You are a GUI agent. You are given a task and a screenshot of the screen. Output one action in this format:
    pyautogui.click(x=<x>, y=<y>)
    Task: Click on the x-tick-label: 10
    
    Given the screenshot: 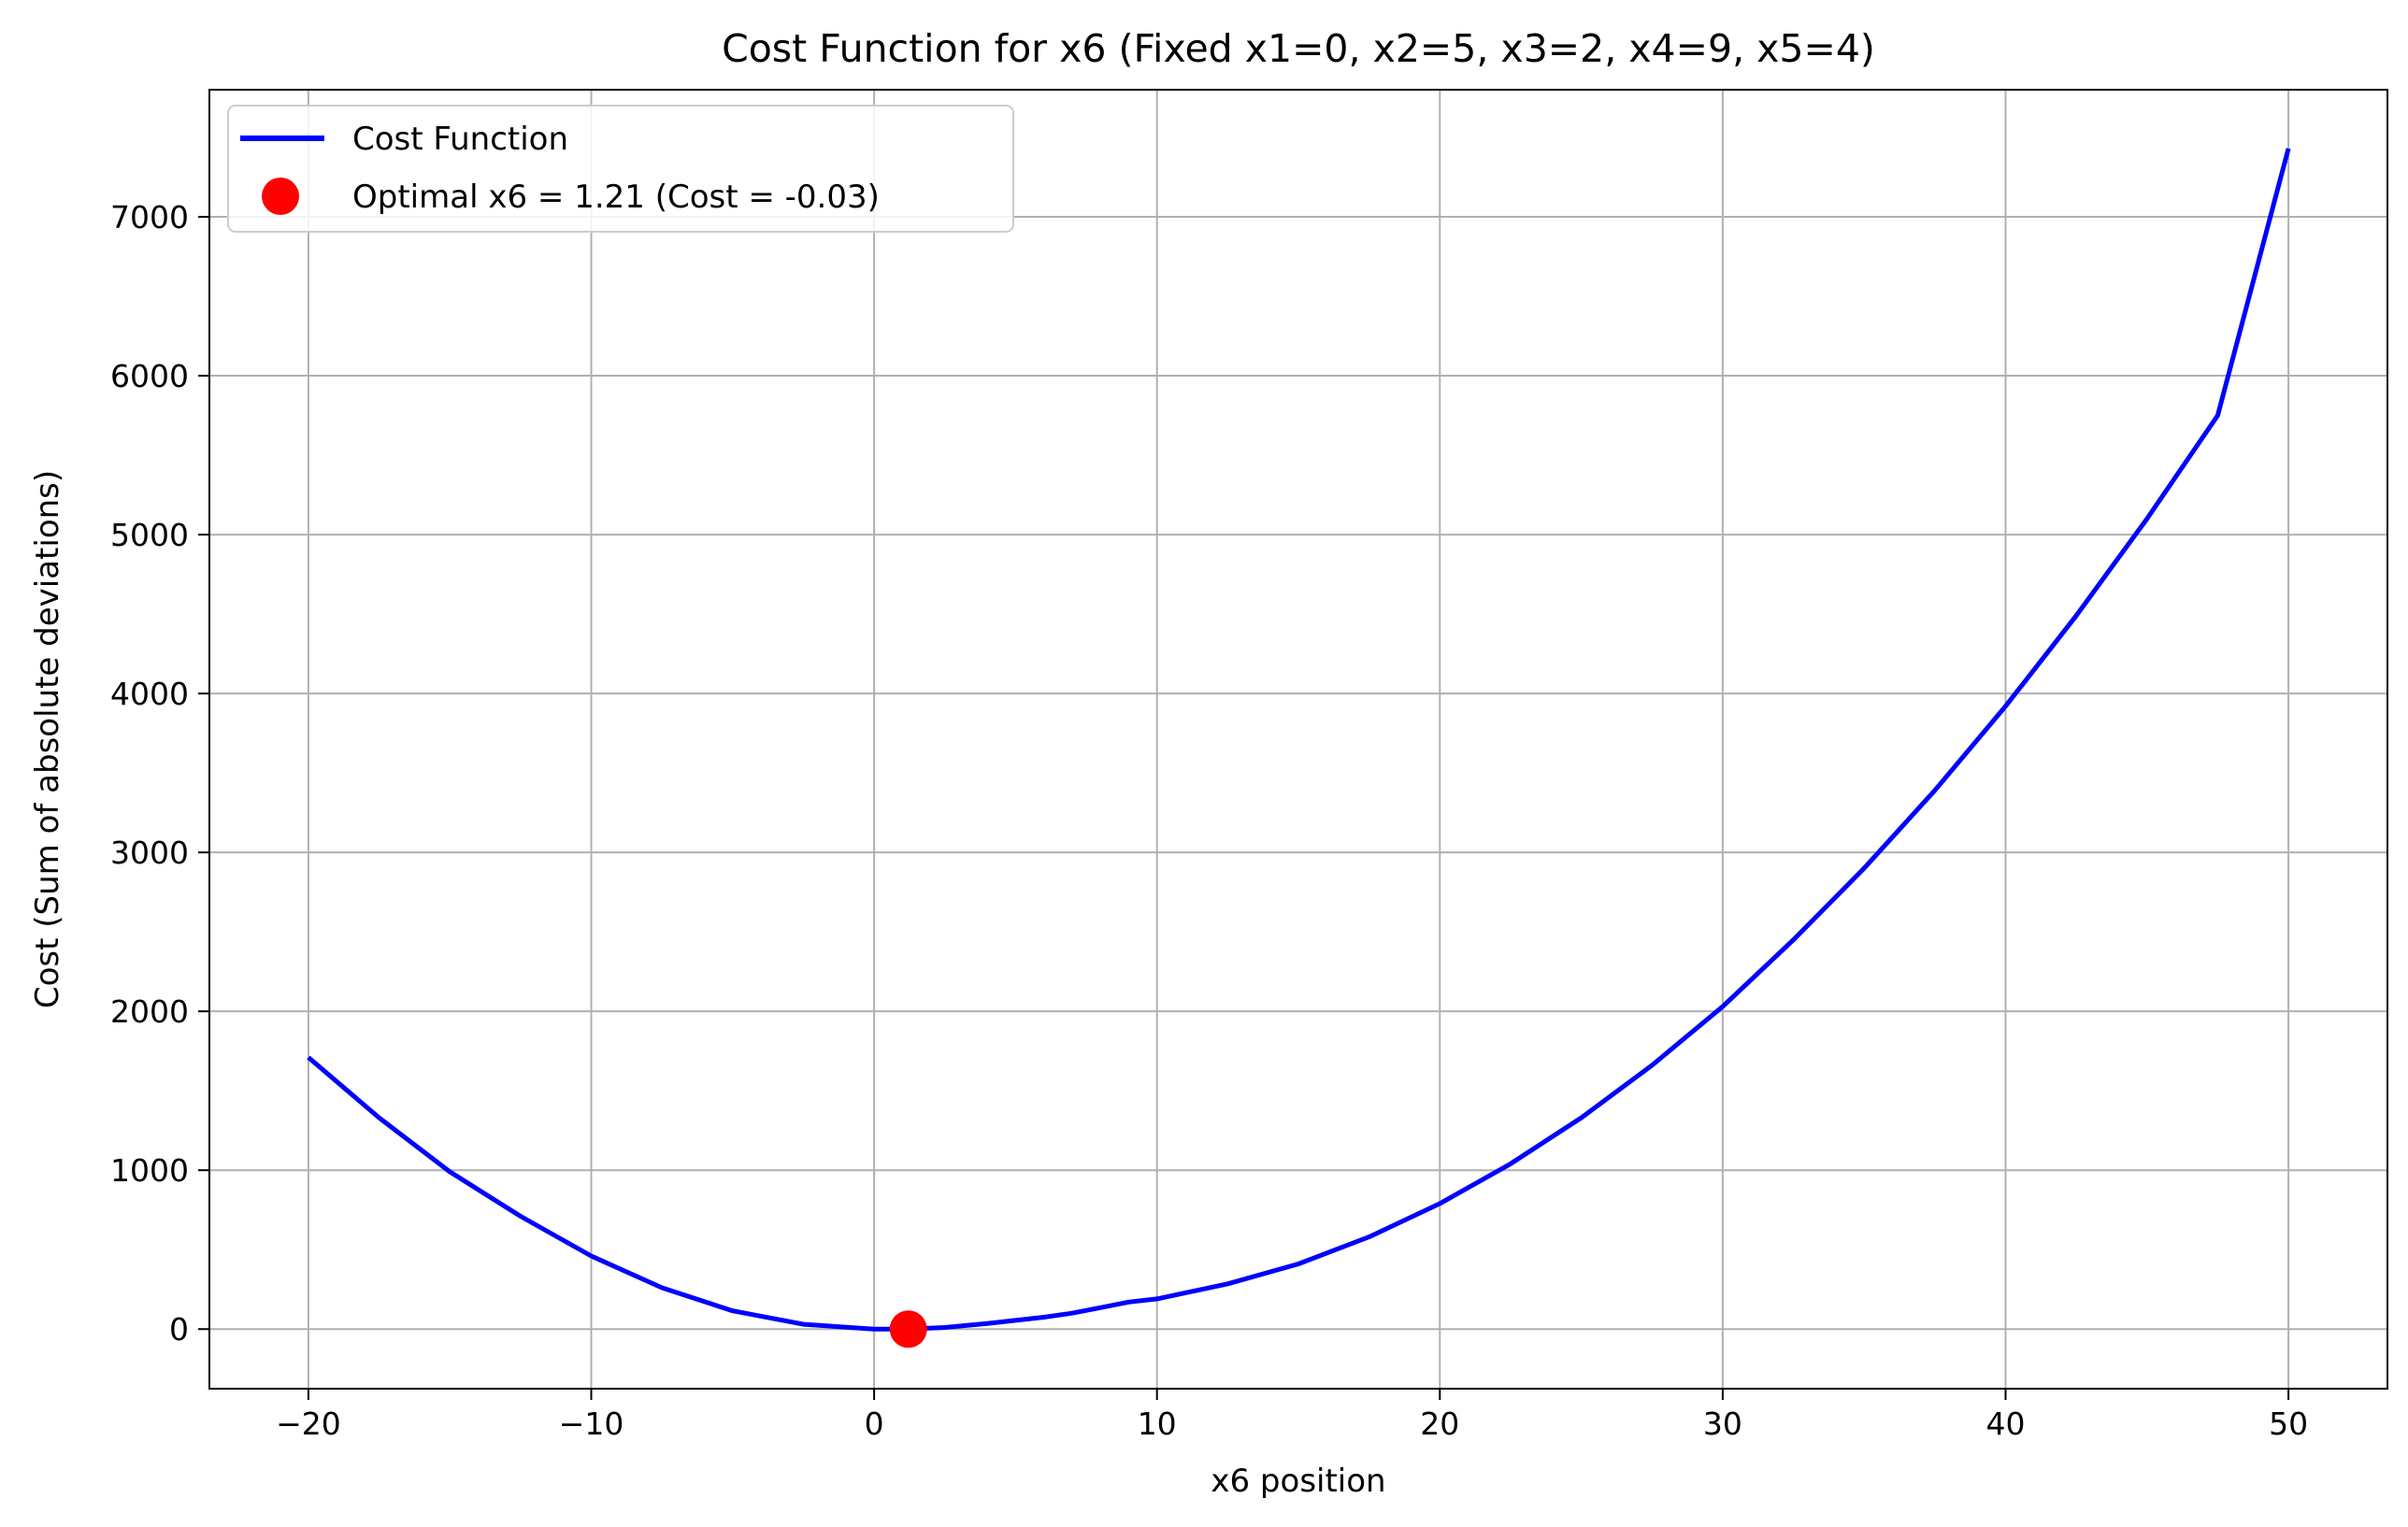 What is the action you would take?
    pyautogui.click(x=1157, y=1424)
    